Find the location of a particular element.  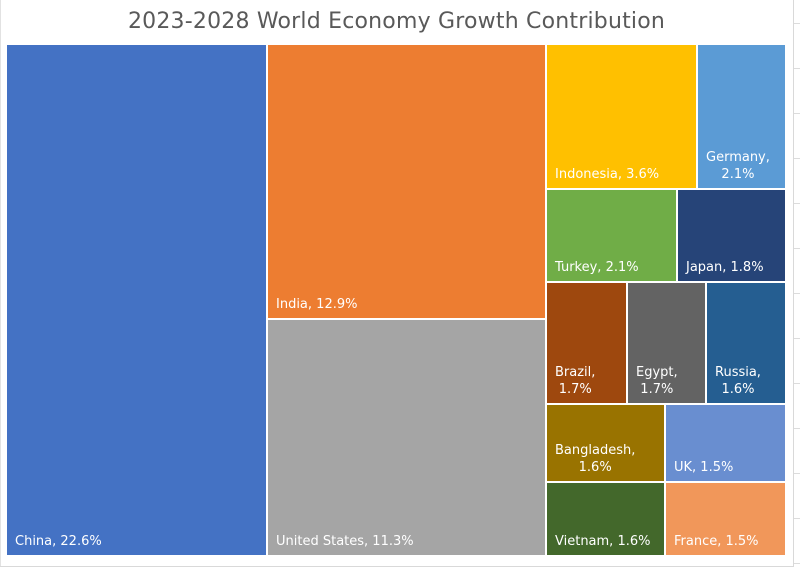

tile-label-china: China, 22.6% is located at coordinates (58, 541).